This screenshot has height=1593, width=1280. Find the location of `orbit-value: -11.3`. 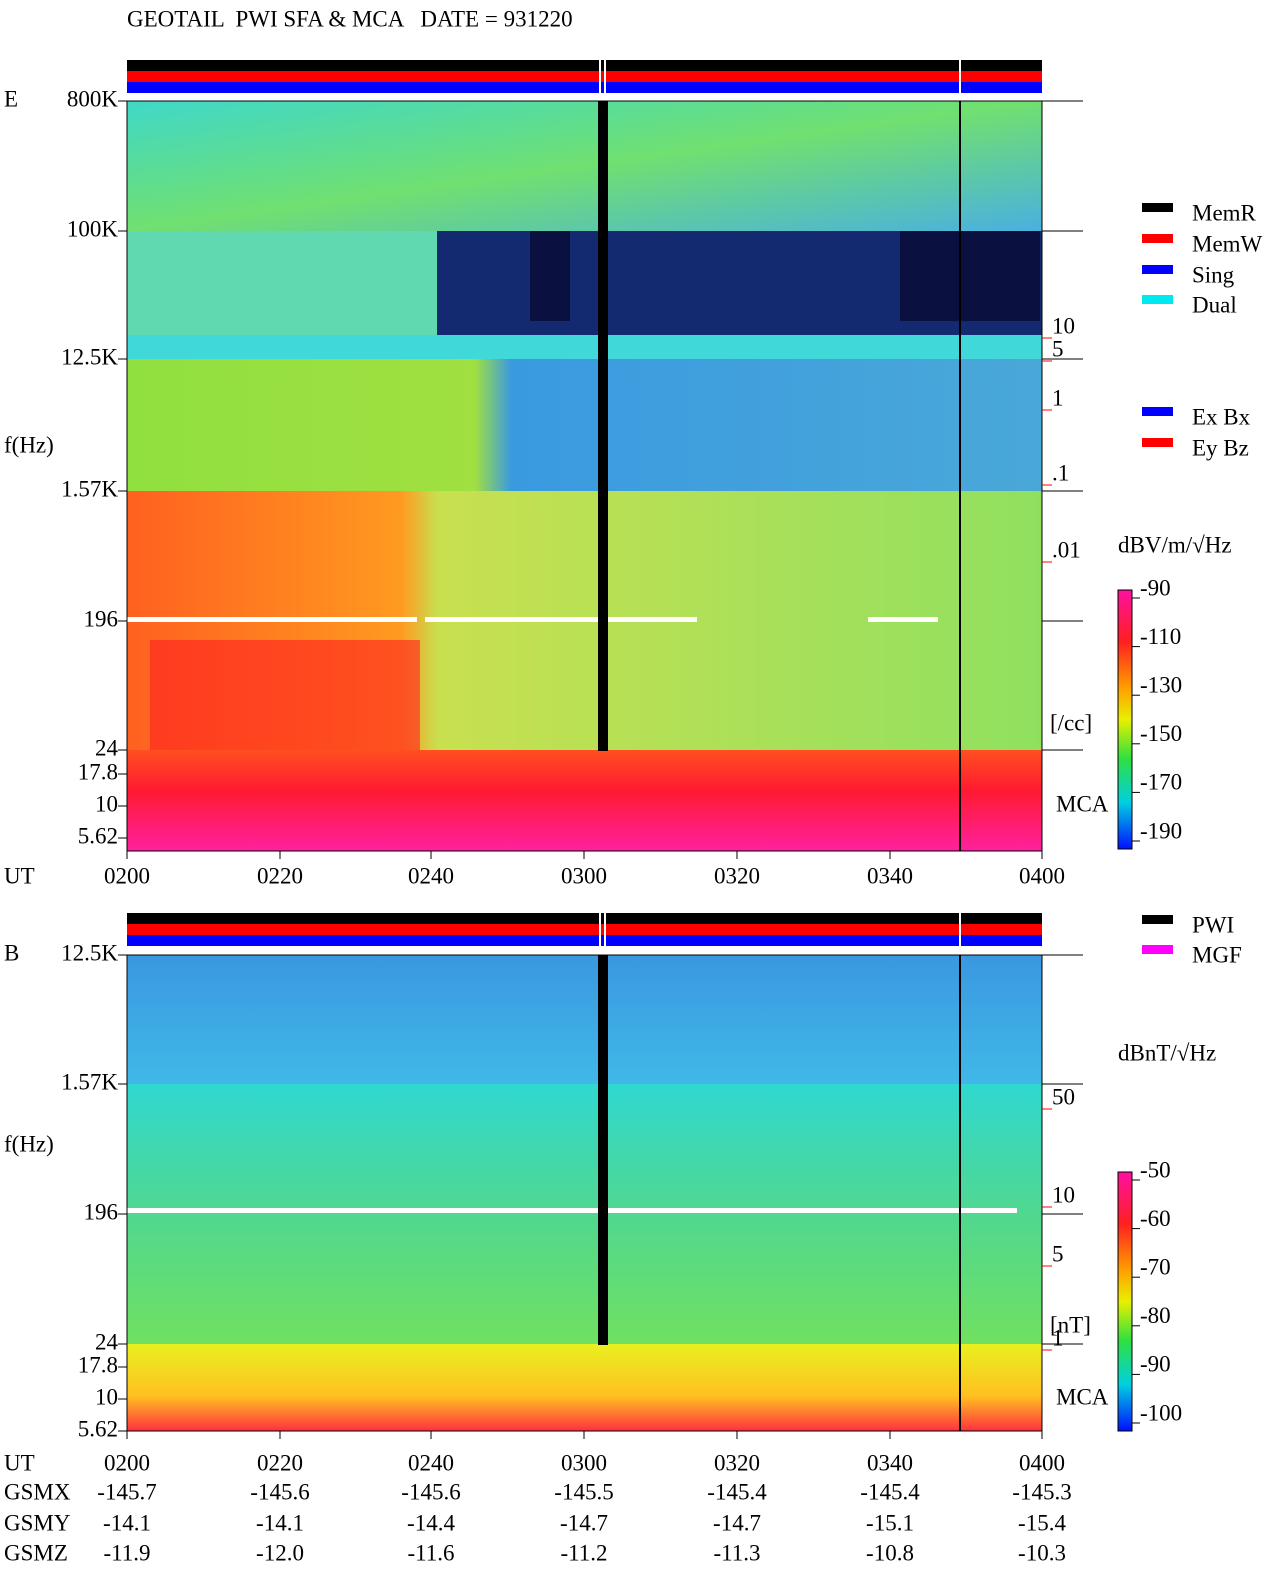

orbit-value: -11.3 is located at coordinates (736, 1552).